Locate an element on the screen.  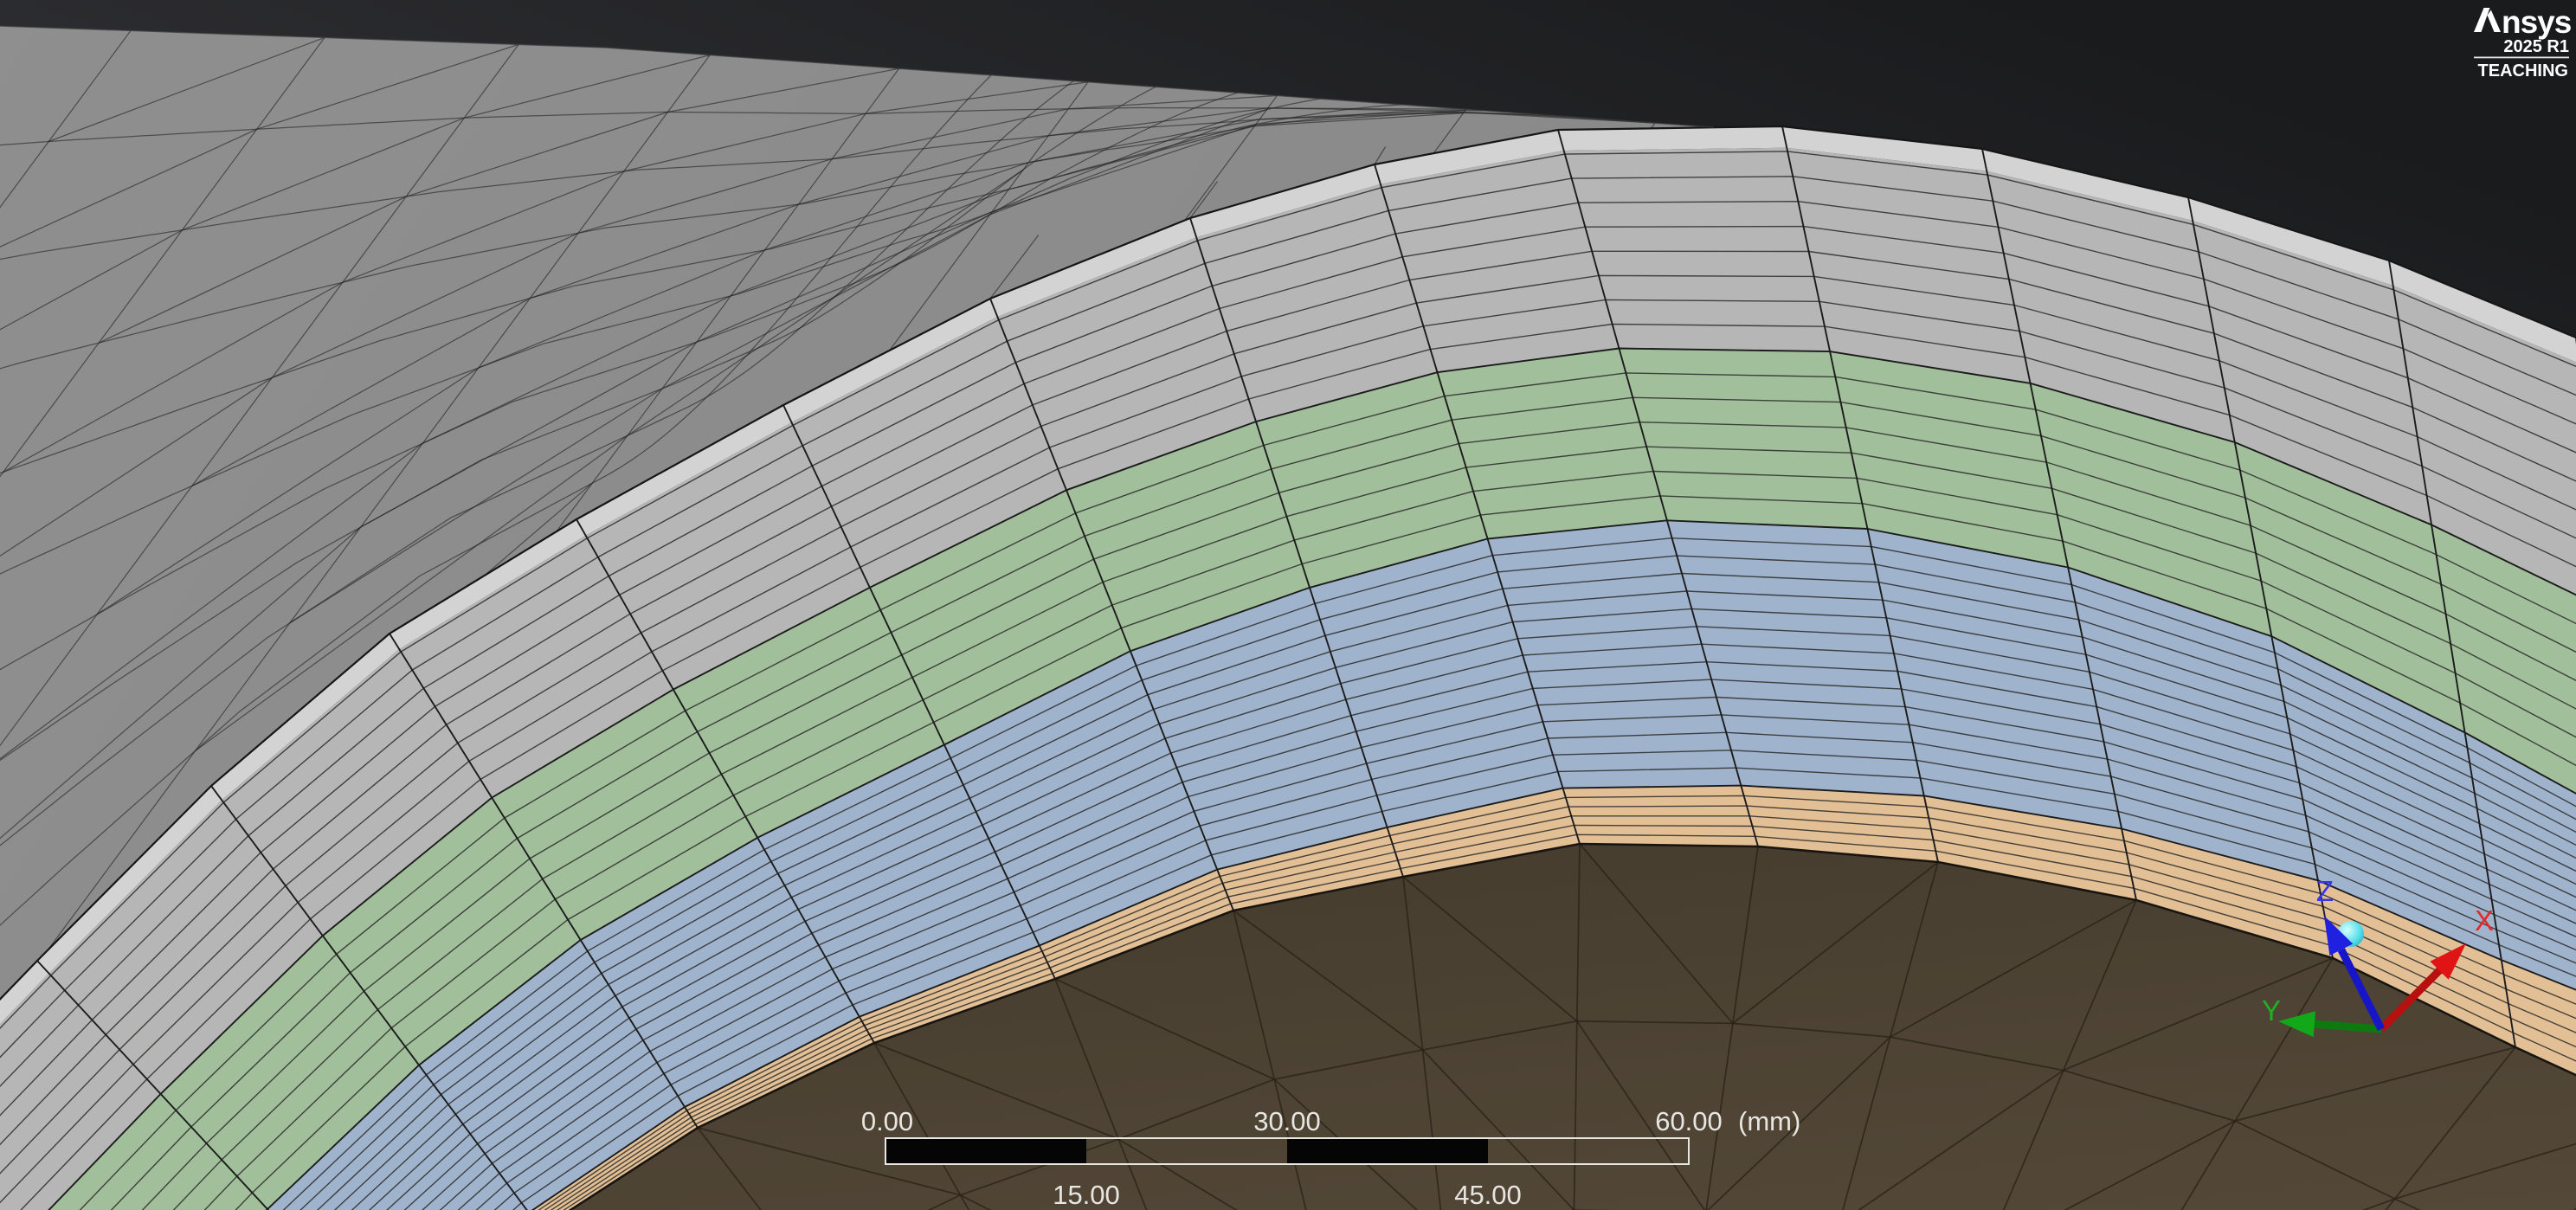
svg-text: 0.00 is located at coordinates (887, 1121).